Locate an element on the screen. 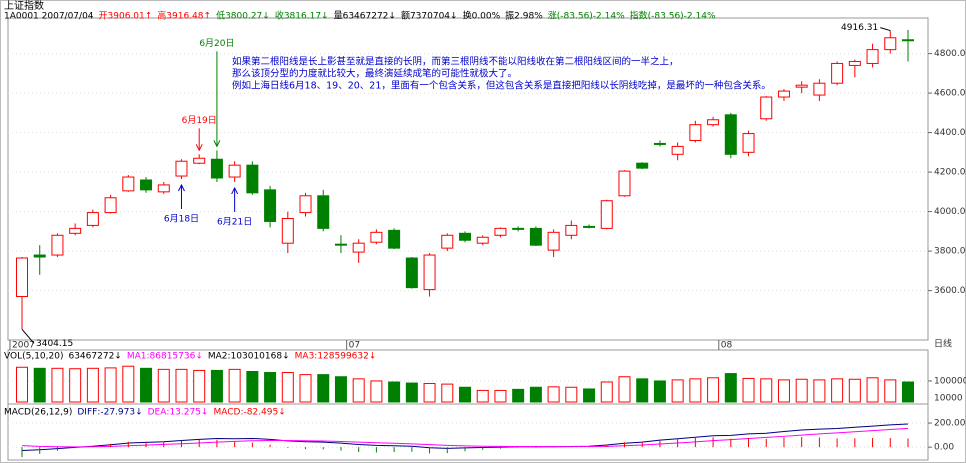 The image size is (966, 463). legend-name: MACD is located at coordinates (226, 413).